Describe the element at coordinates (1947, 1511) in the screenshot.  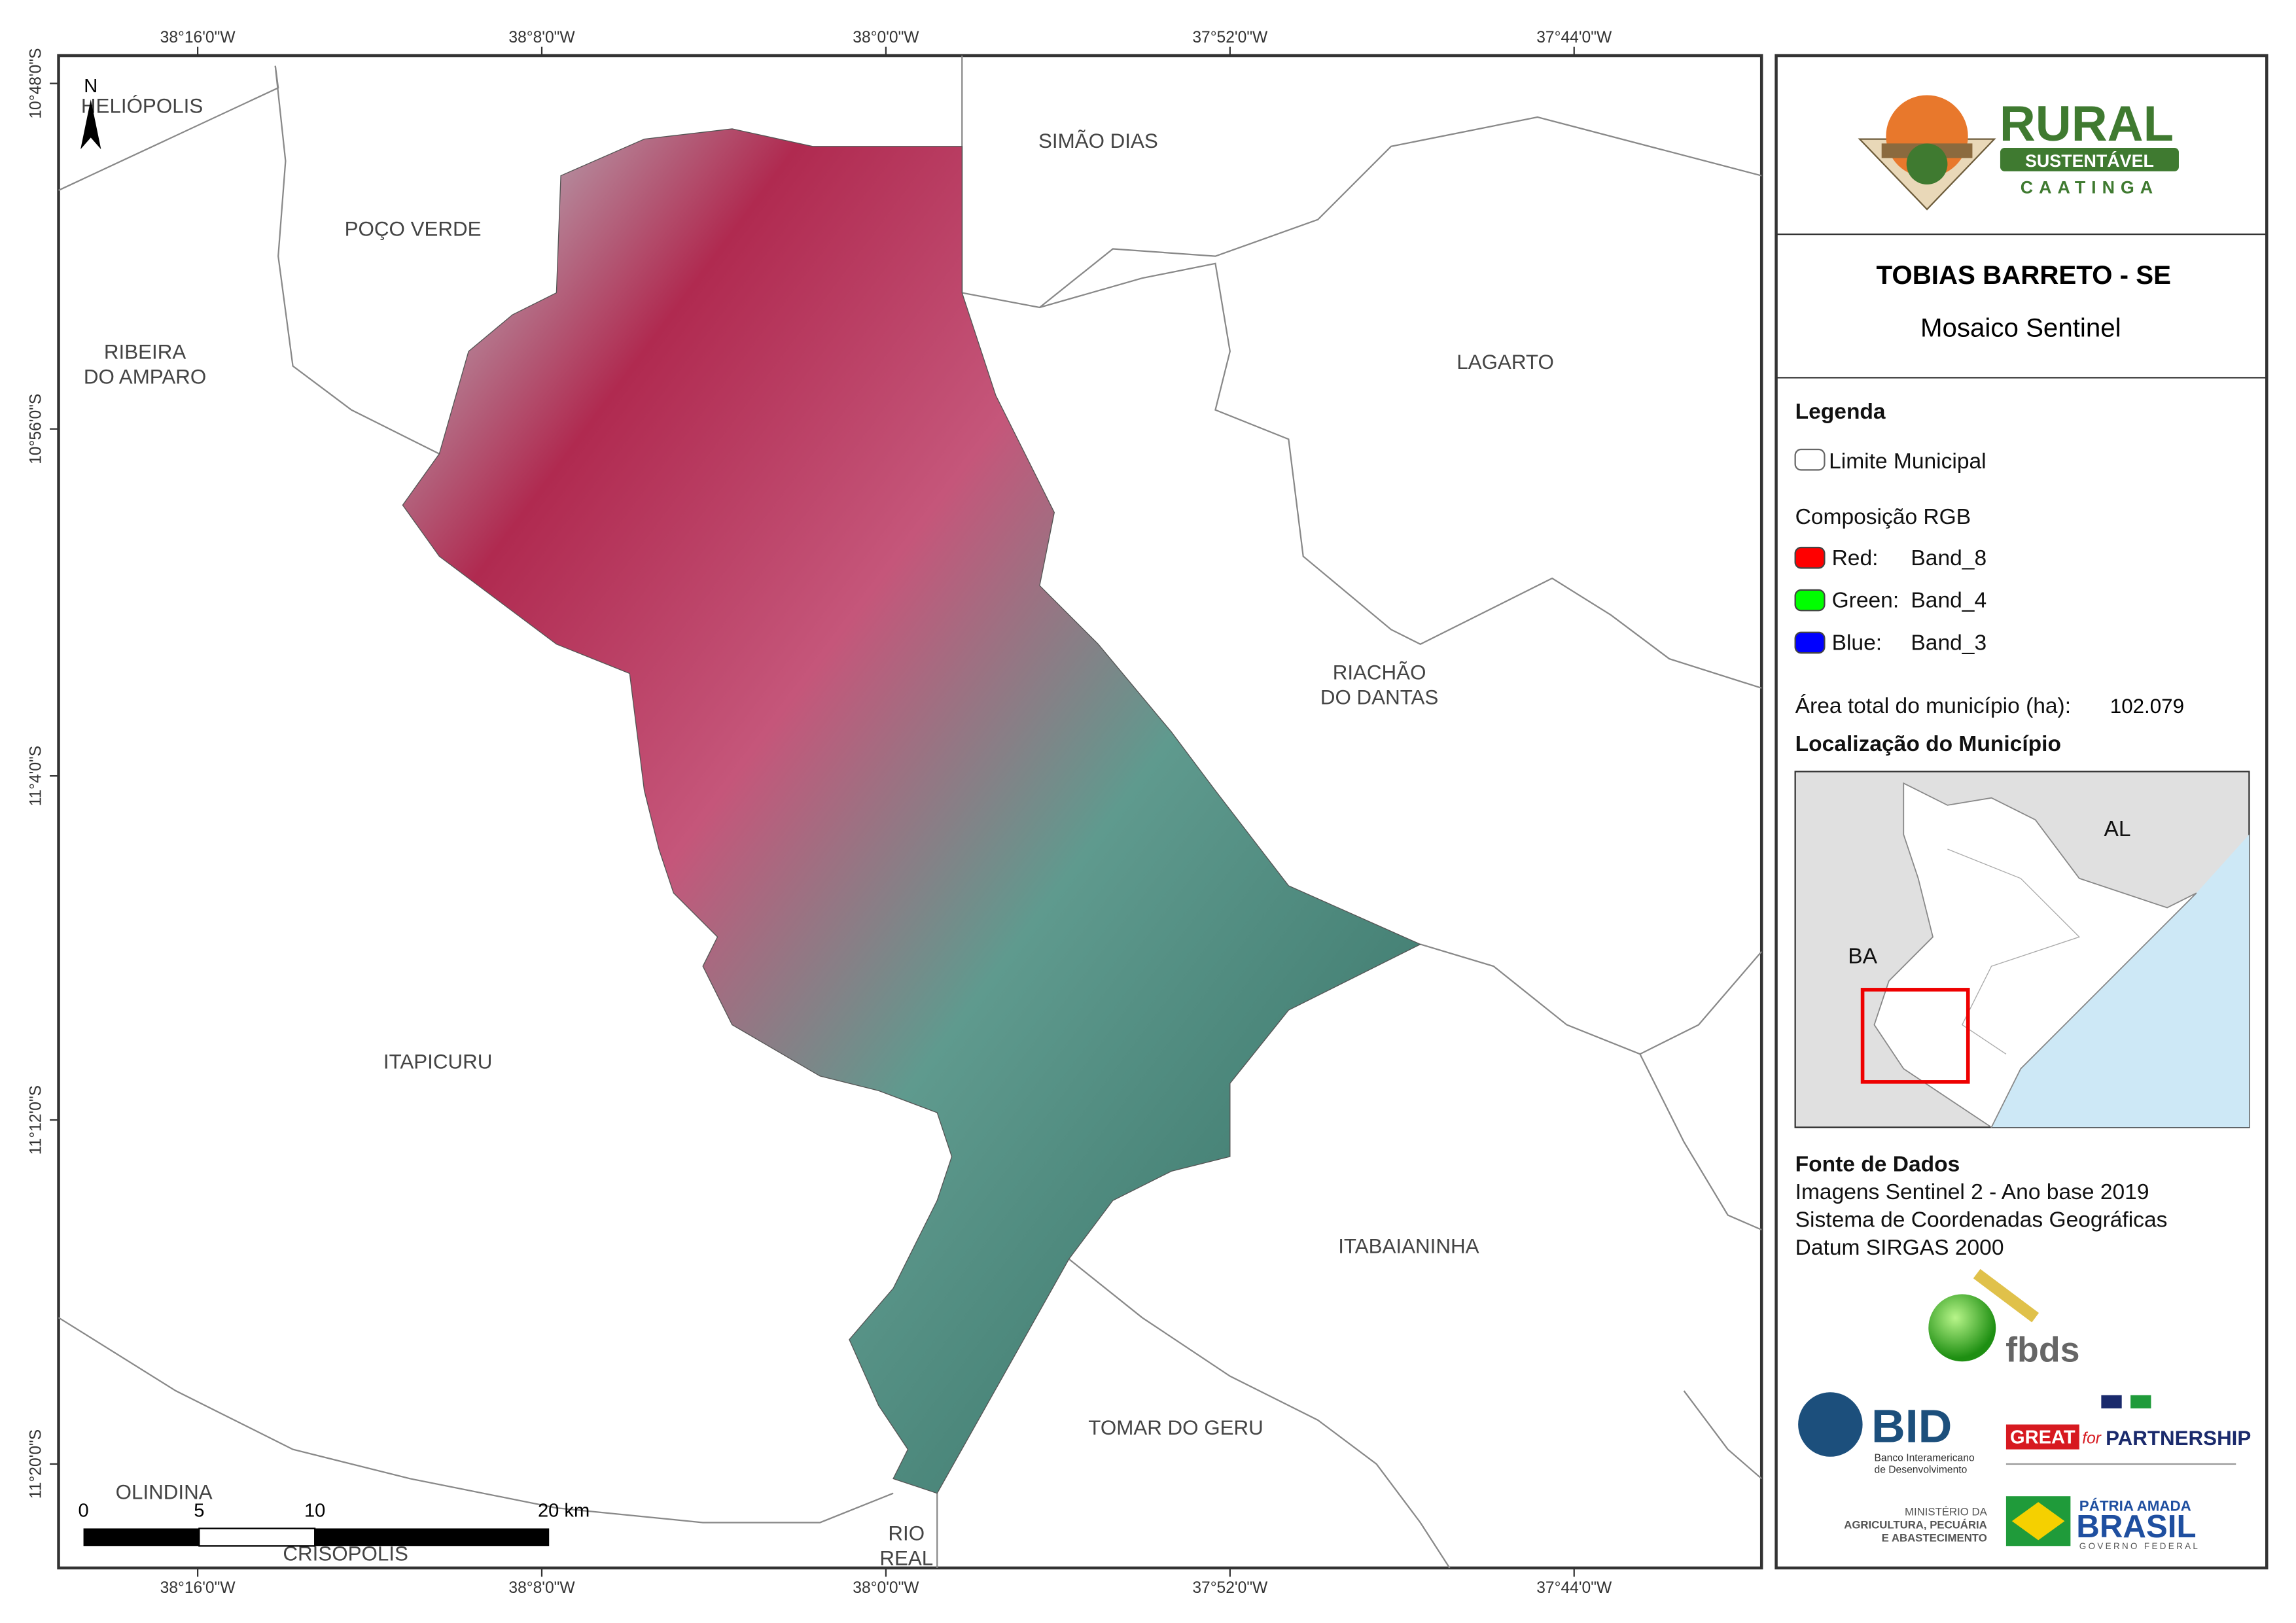
I see `logo-subtext: MINISTÉRIO DA` at that location.